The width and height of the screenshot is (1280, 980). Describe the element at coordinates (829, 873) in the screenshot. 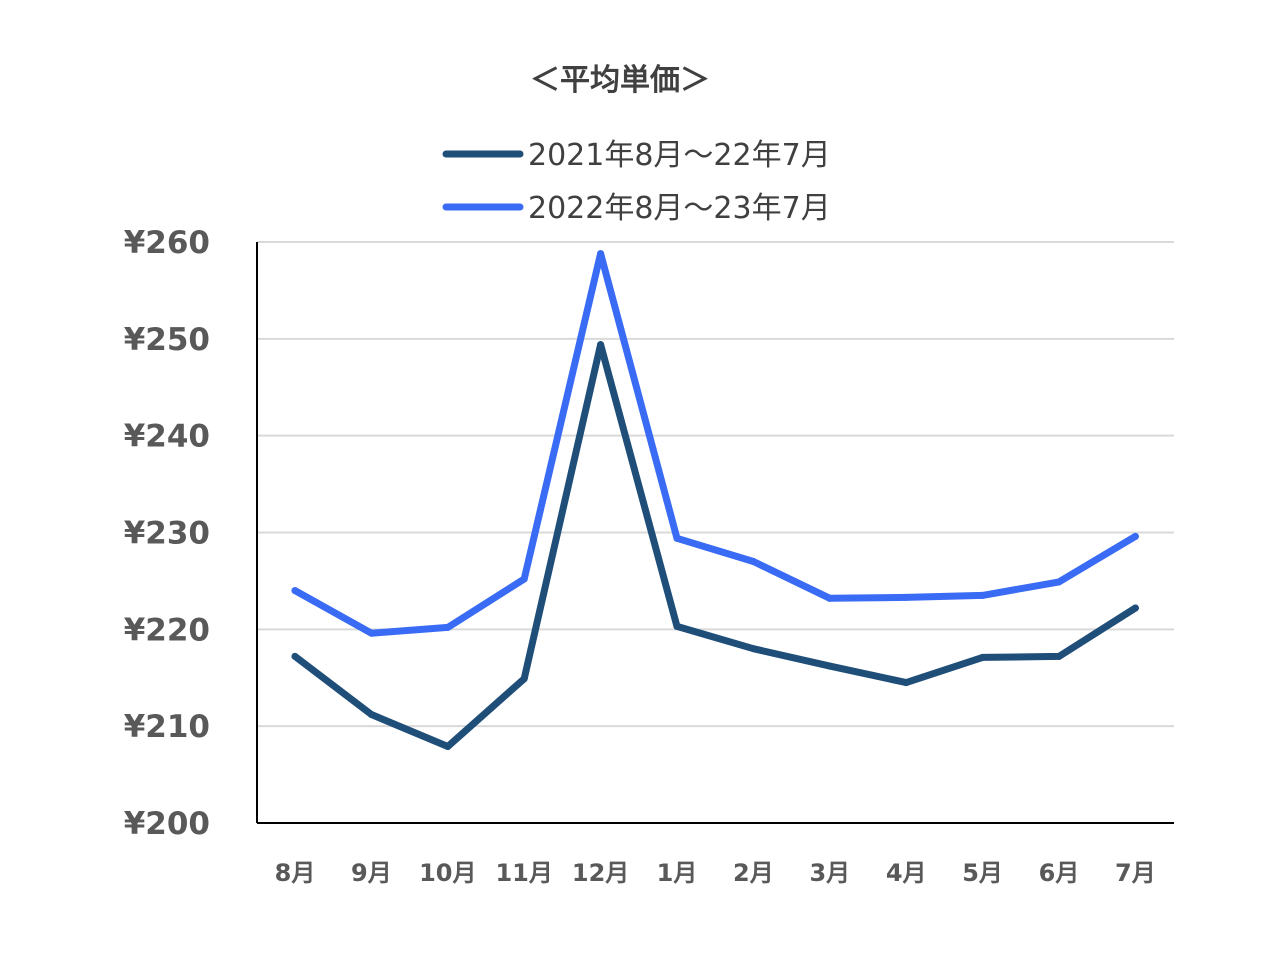

I see `x-tick-label: 3月` at that location.